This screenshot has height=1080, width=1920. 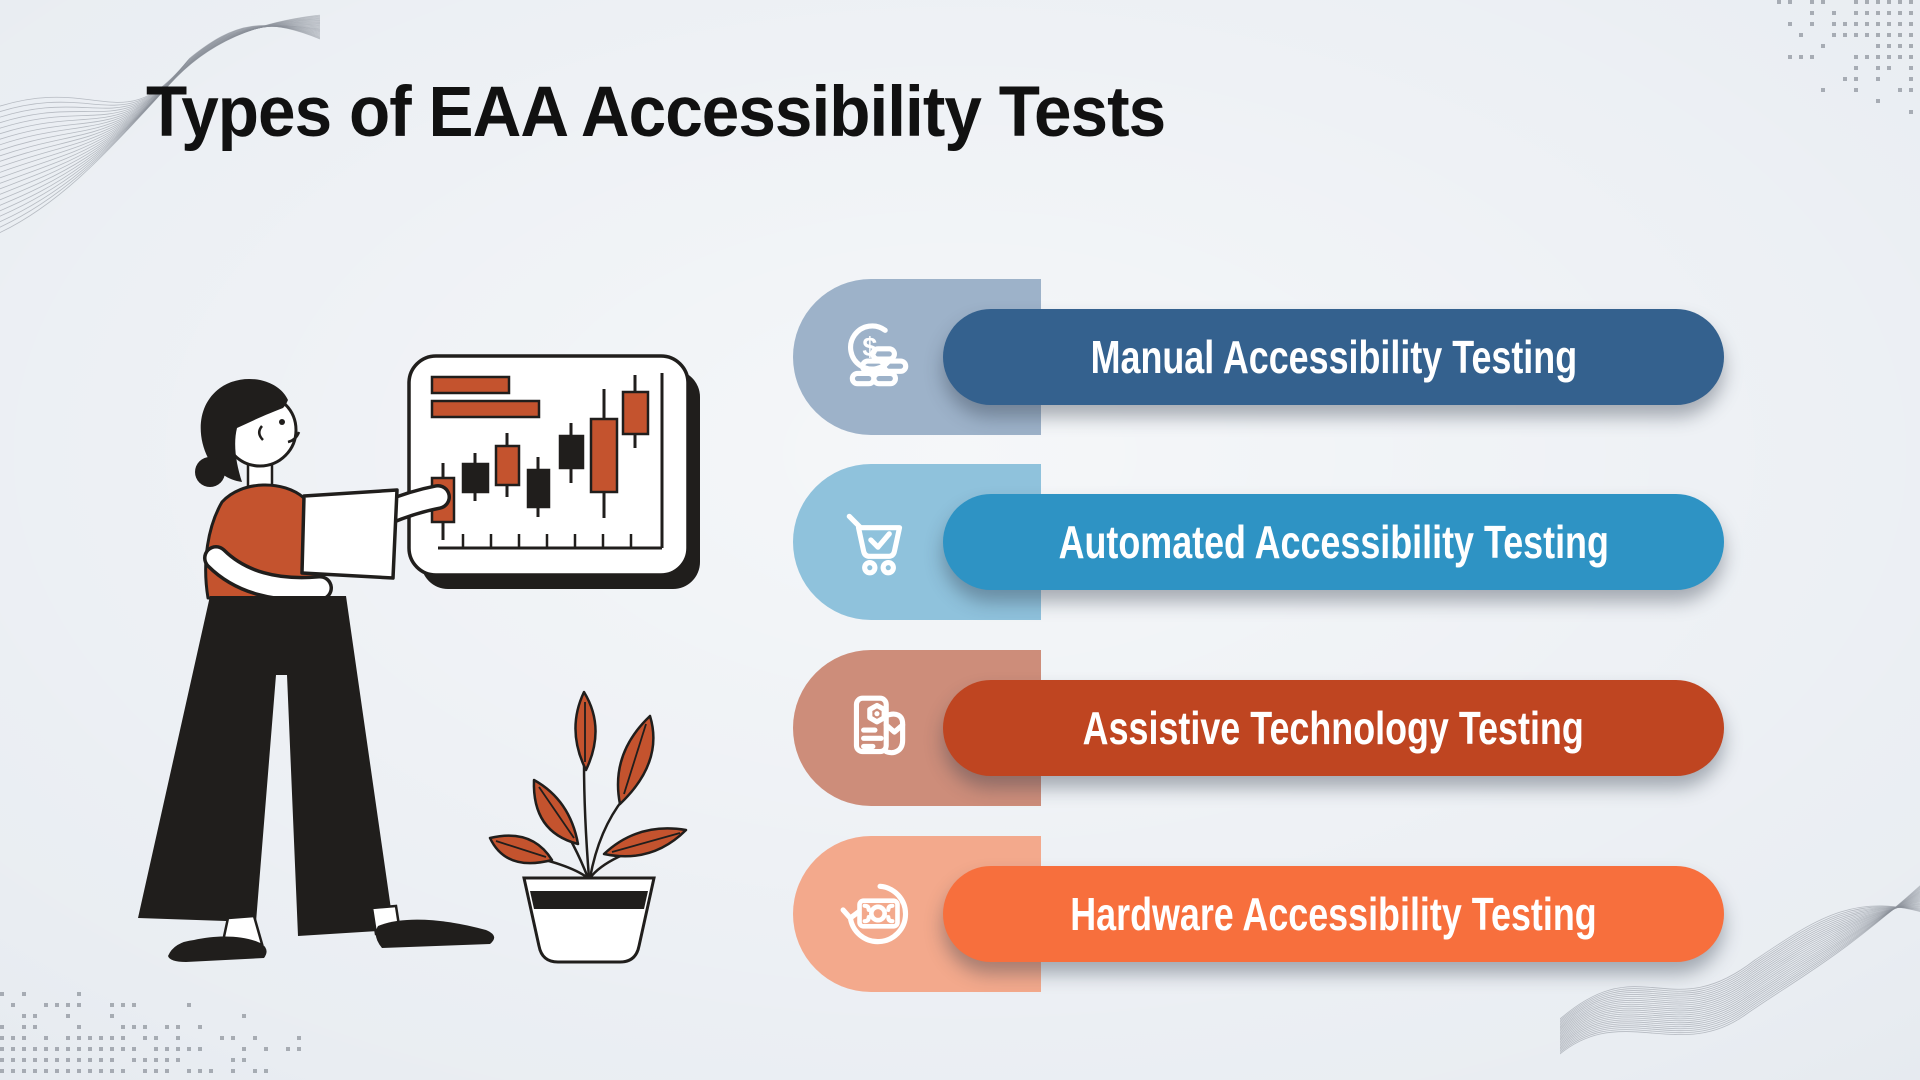 What do you see at coordinates (294, 437) in the screenshot?
I see `smile` at bounding box center [294, 437].